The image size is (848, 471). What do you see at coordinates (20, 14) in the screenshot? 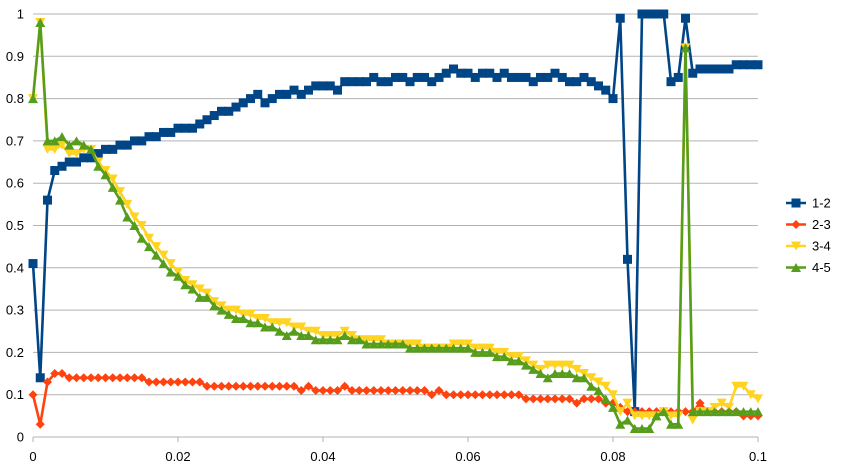
I see `y-tick-label: 1` at bounding box center [20, 14].